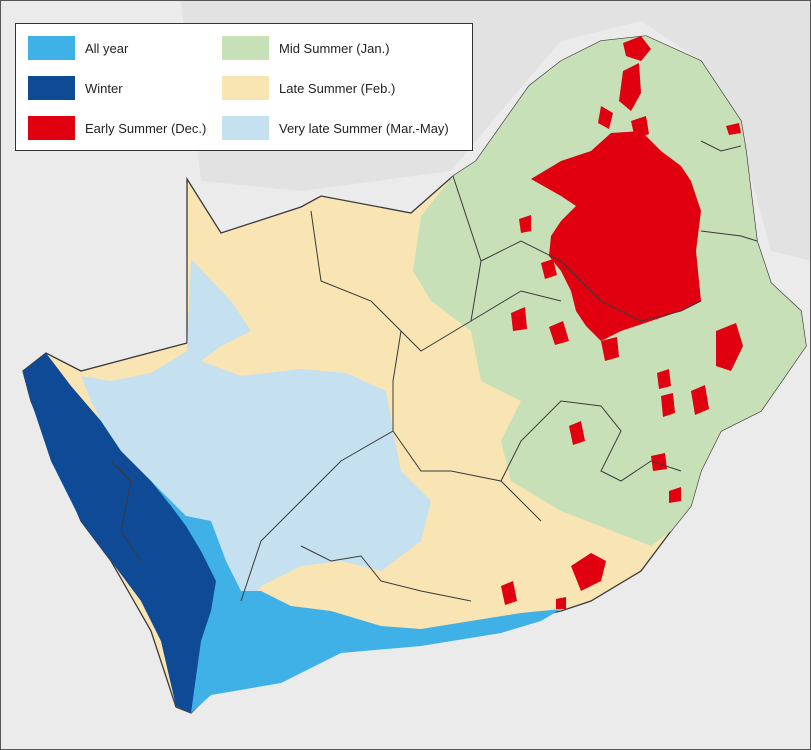 The width and height of the screenshot is (811, 750). I want to click on legend-swatch-late-summer, so click(245, 88).